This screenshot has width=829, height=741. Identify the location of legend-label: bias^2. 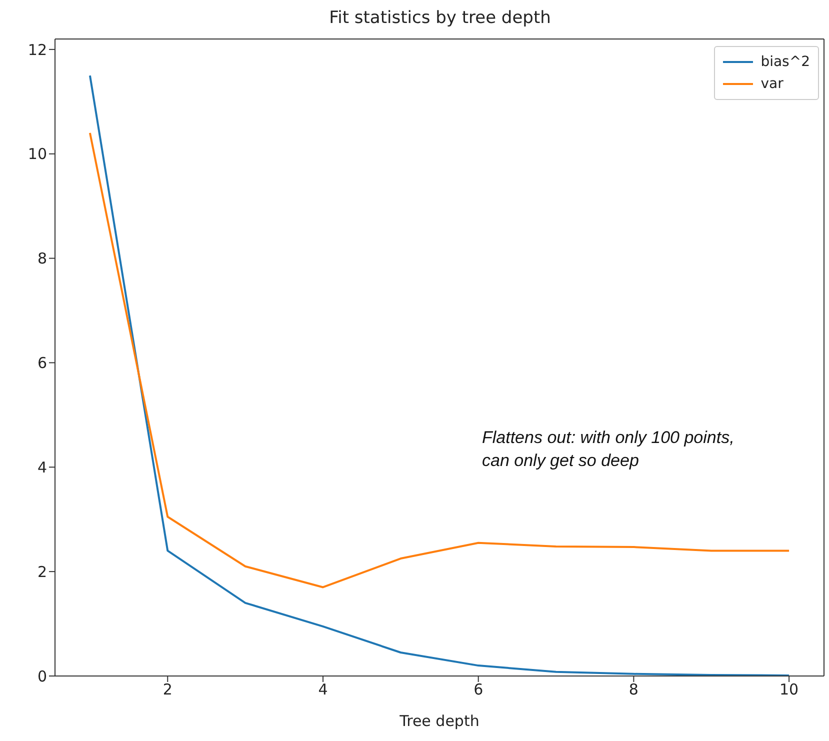
(785, 62).